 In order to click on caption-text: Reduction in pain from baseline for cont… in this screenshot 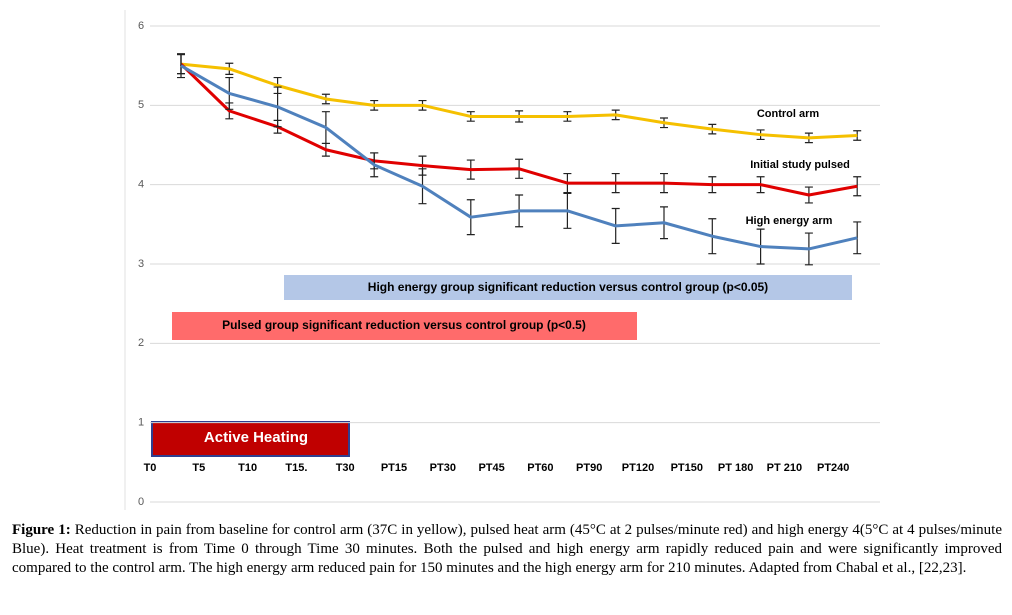, I will do `click(507, 549)`.